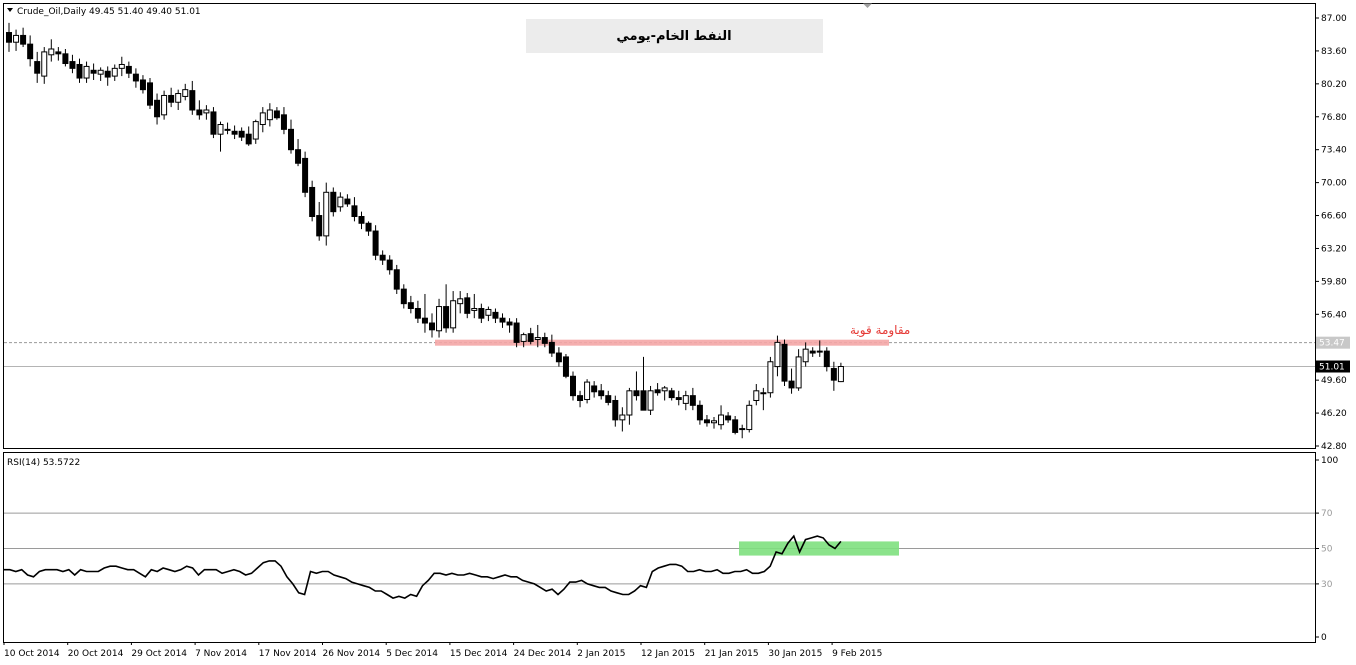 The image size is (1356, 665). I want to click on time-tick-label: 20 Oct 2014, so click(96, 654).